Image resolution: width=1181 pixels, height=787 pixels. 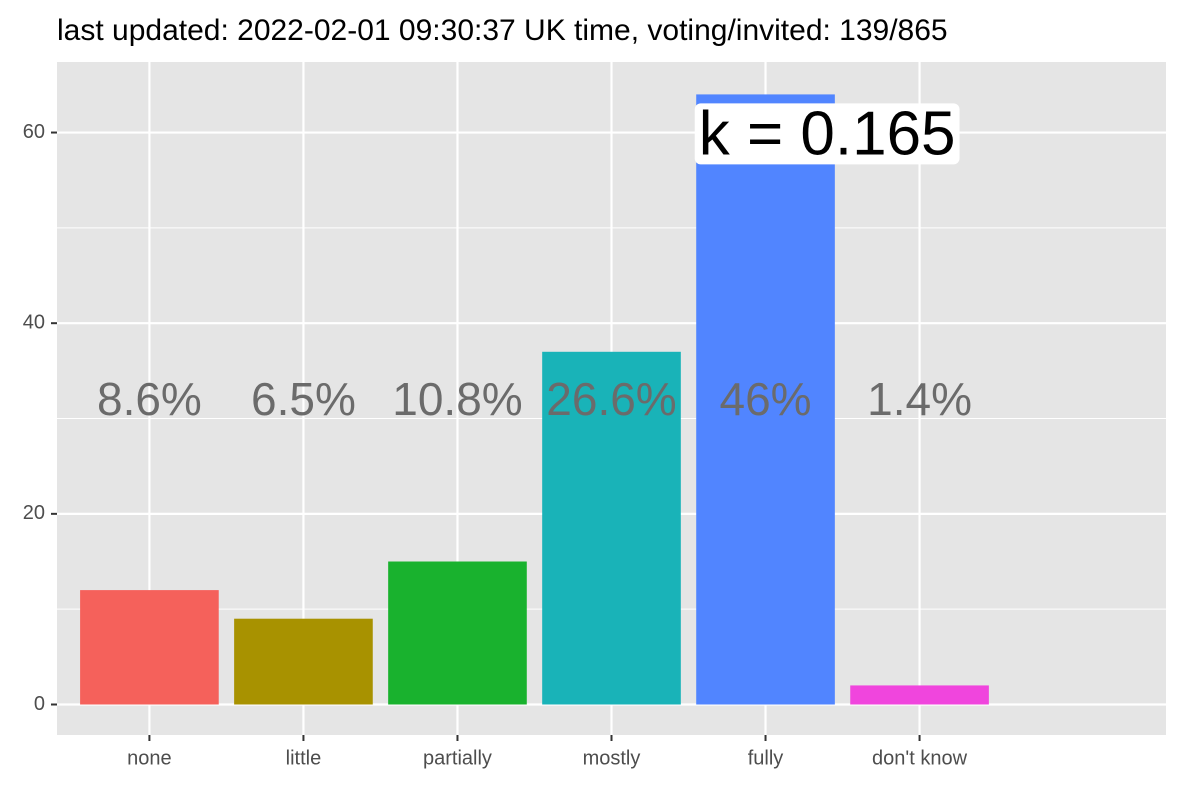 What do you see at coordinates (611, 399) in the screenshot?
I see `percent-label: 26.6%` at bounding box center [611, 399].